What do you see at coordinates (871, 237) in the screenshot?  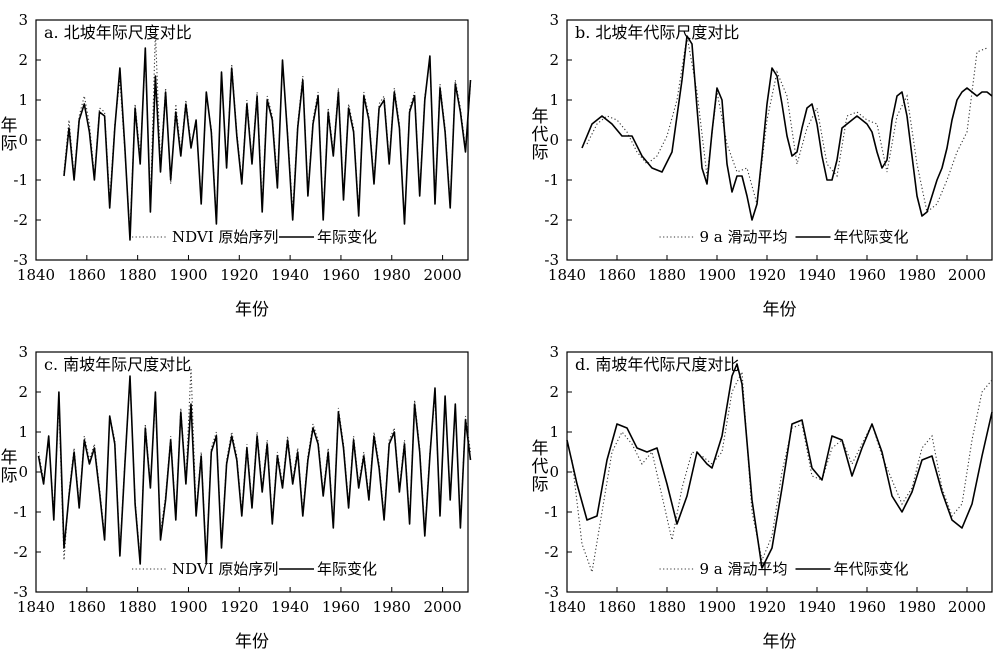 I see `legend-label: 年代际变化` at bounding box center [871, 237].